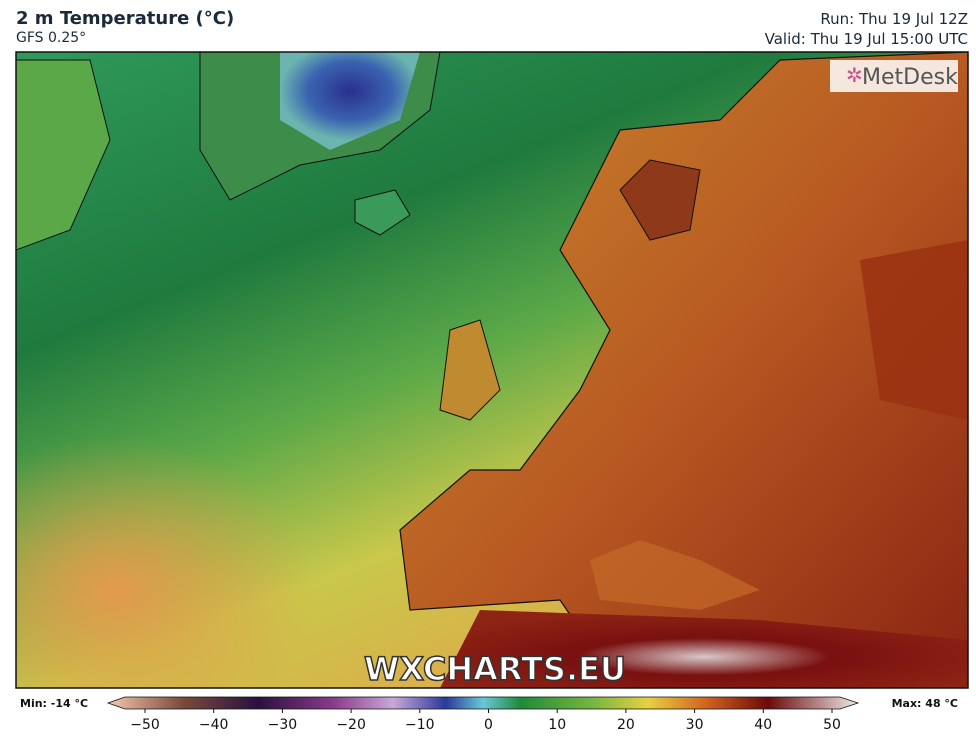 The height and width of the screenshot is (741, 976). I want to click on colorbar-tick-label: 30, so click(695, 725).